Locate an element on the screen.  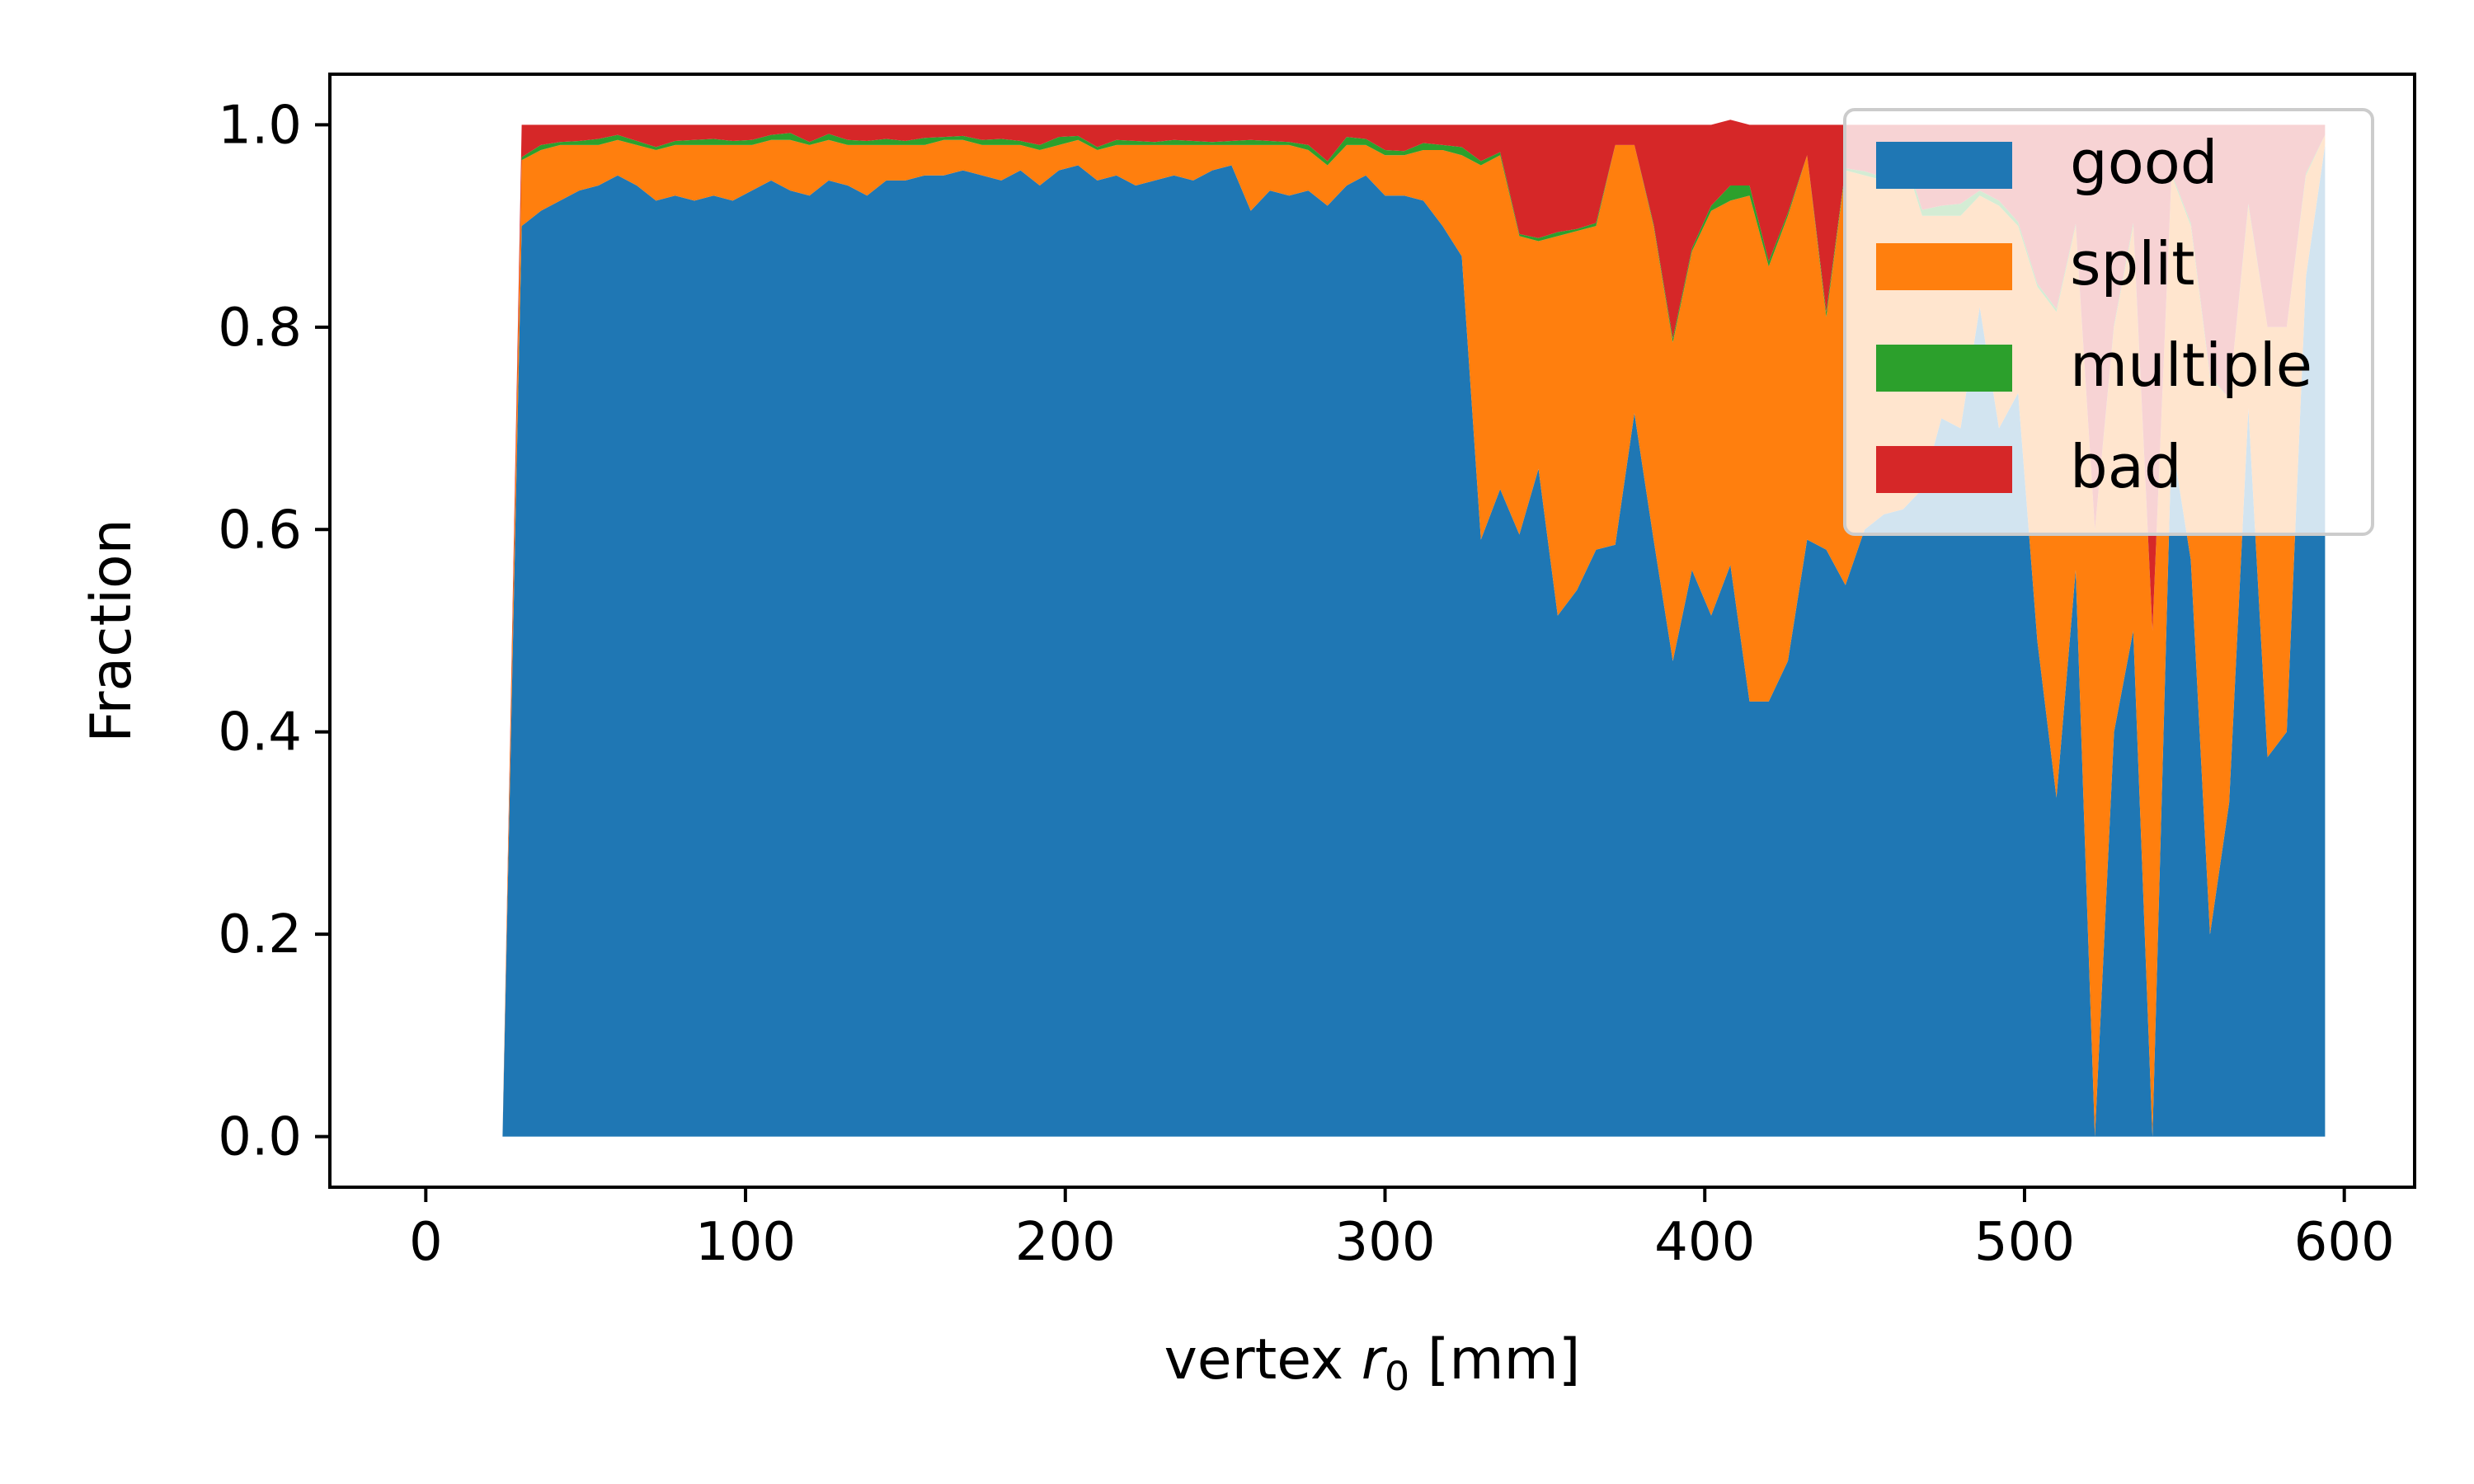
x-axis: 0 100 200 300 400 500 600 is located at coordinates (1402, 1230).